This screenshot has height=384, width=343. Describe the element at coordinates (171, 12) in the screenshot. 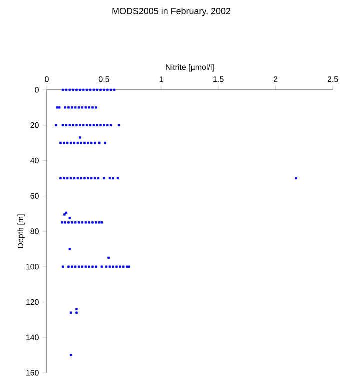

I see `chart-title: MODS2005 in February, 2002` at that location.